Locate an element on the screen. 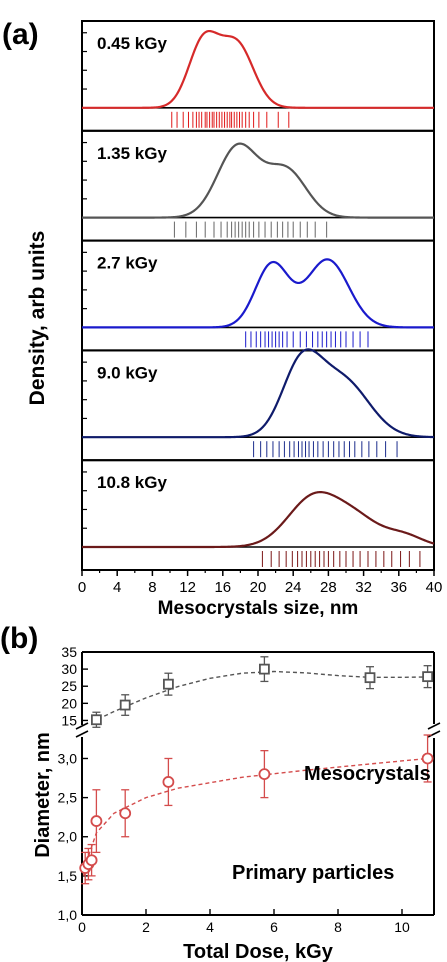 Image resolution: width=447 pixels, height=962 pixels. subplot-0: 0.45 kGy is located at coordinates (258, 76).